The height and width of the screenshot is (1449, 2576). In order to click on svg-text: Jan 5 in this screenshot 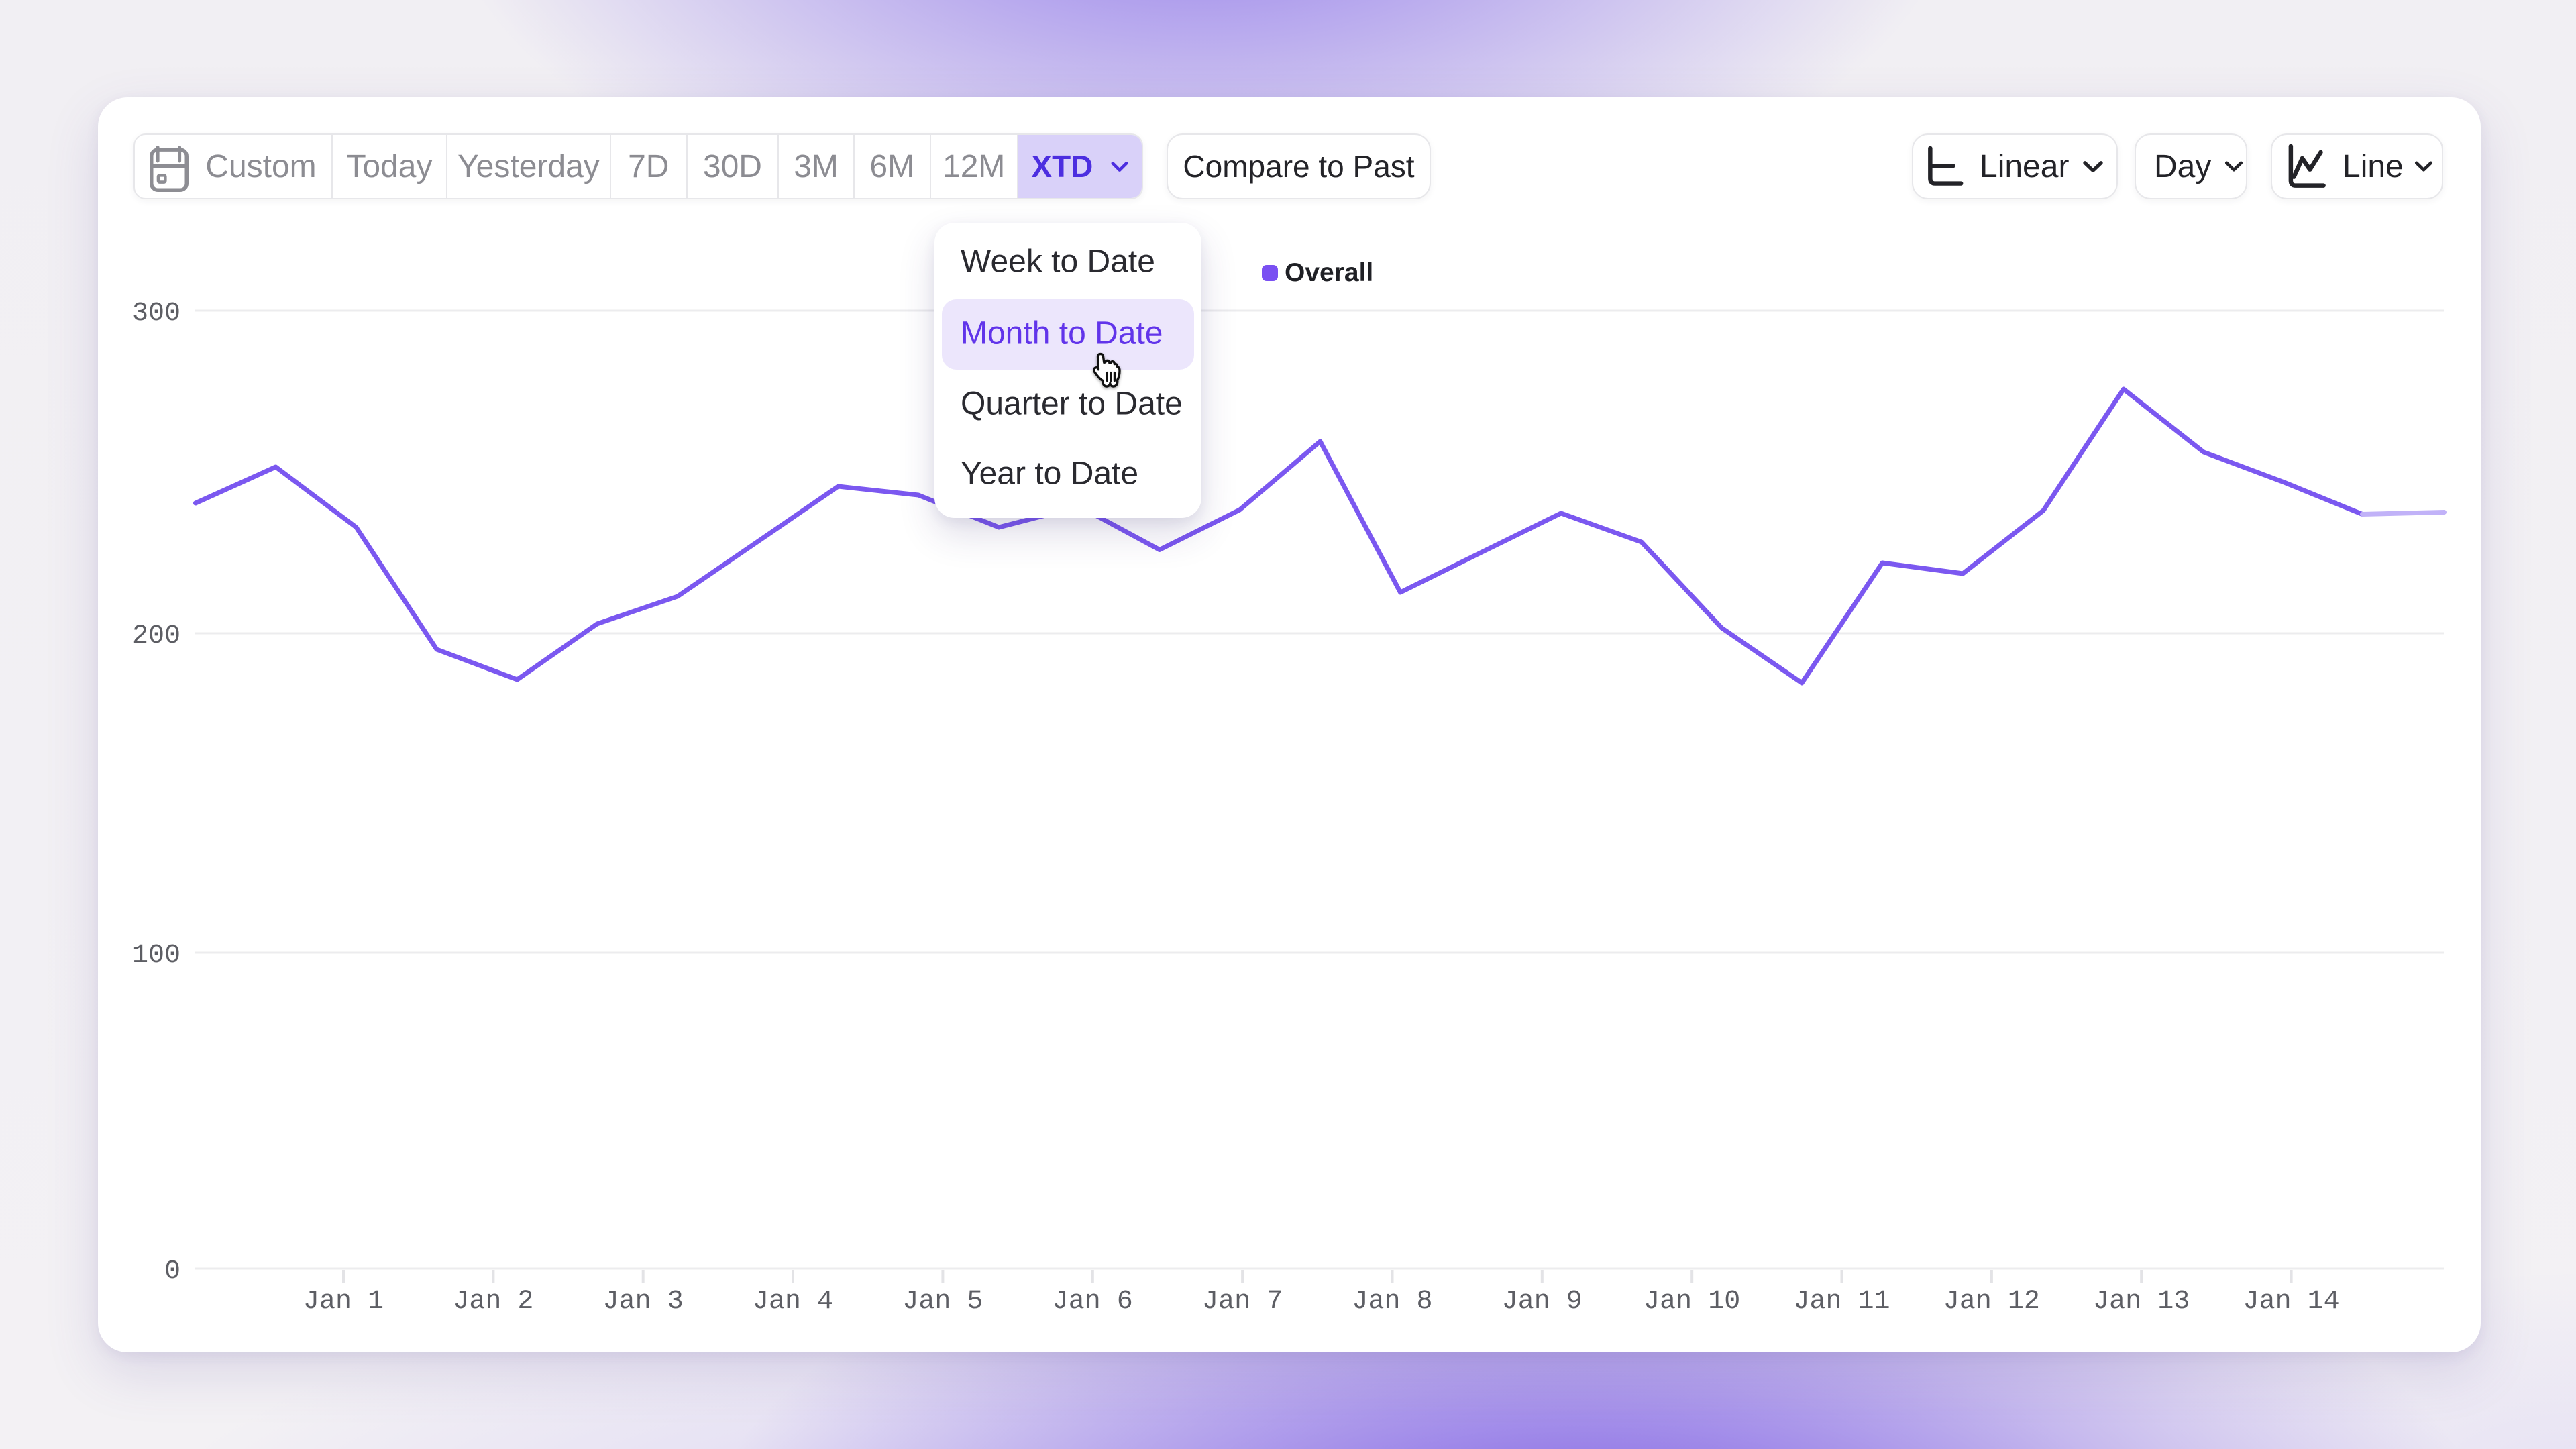, I will do `click(942, 1302)`.